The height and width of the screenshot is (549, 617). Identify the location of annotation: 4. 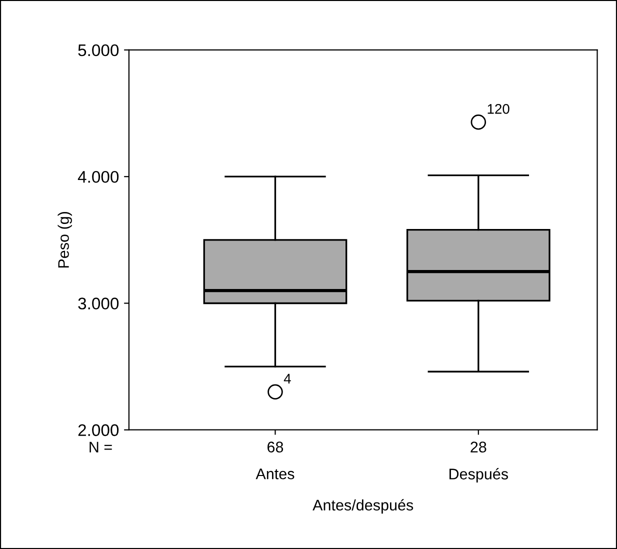
(287, 379).